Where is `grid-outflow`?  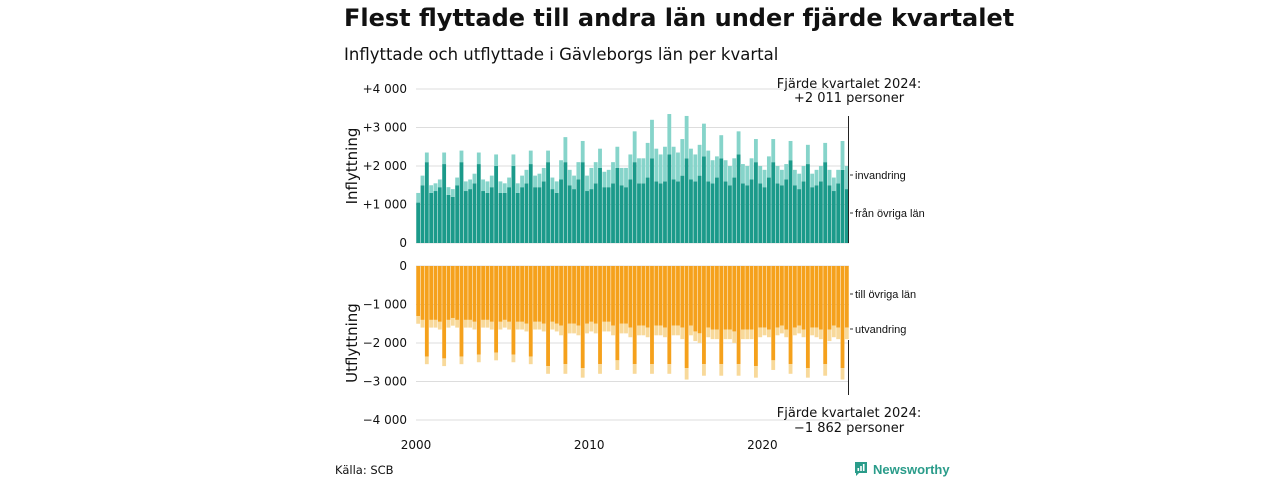
grid-outflow is located at coordinates (632, 343).